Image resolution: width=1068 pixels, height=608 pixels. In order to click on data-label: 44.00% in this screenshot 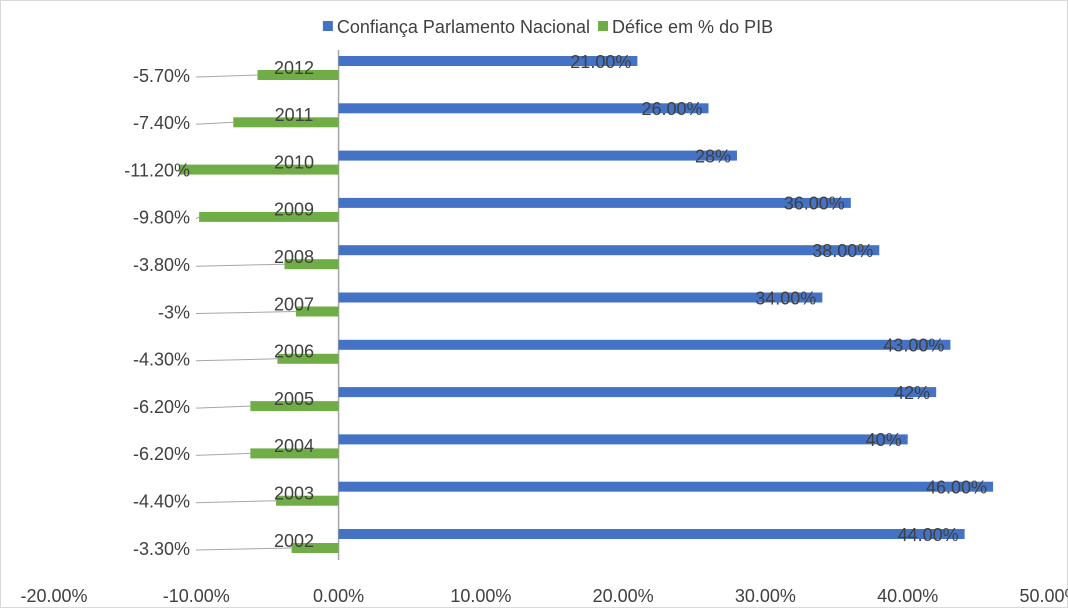, I will do `click(928, 535)`.